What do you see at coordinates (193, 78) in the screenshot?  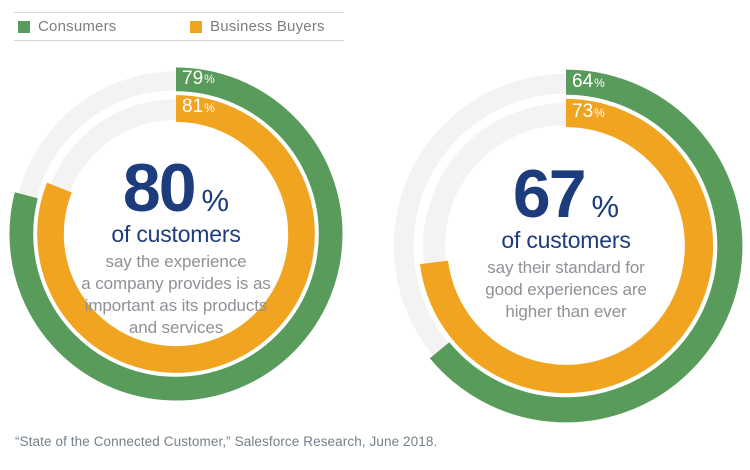 I see `consumers-value: 79` at bounding box center [193, 78].